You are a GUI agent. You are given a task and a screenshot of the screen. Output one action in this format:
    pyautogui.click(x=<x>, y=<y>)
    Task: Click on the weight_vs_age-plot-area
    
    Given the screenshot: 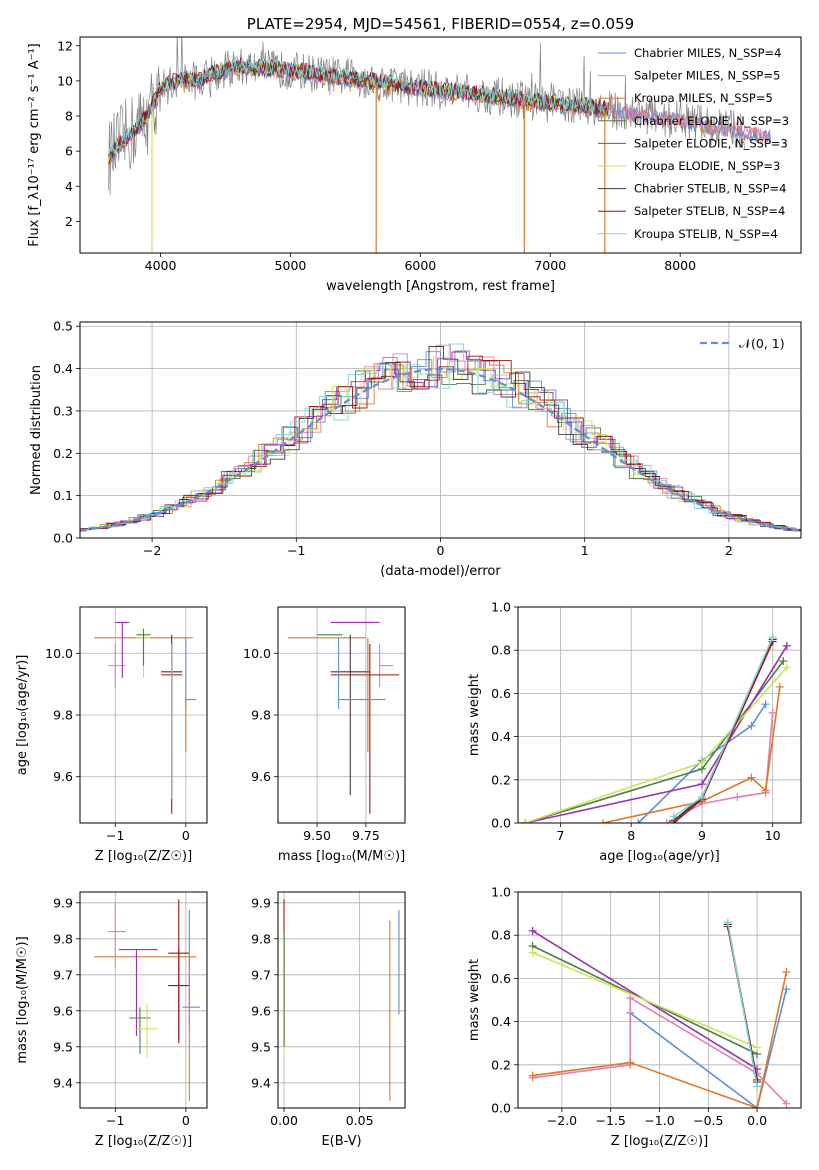 What is the action you would take?
    pyautogui.click(x=656, y=728)
    